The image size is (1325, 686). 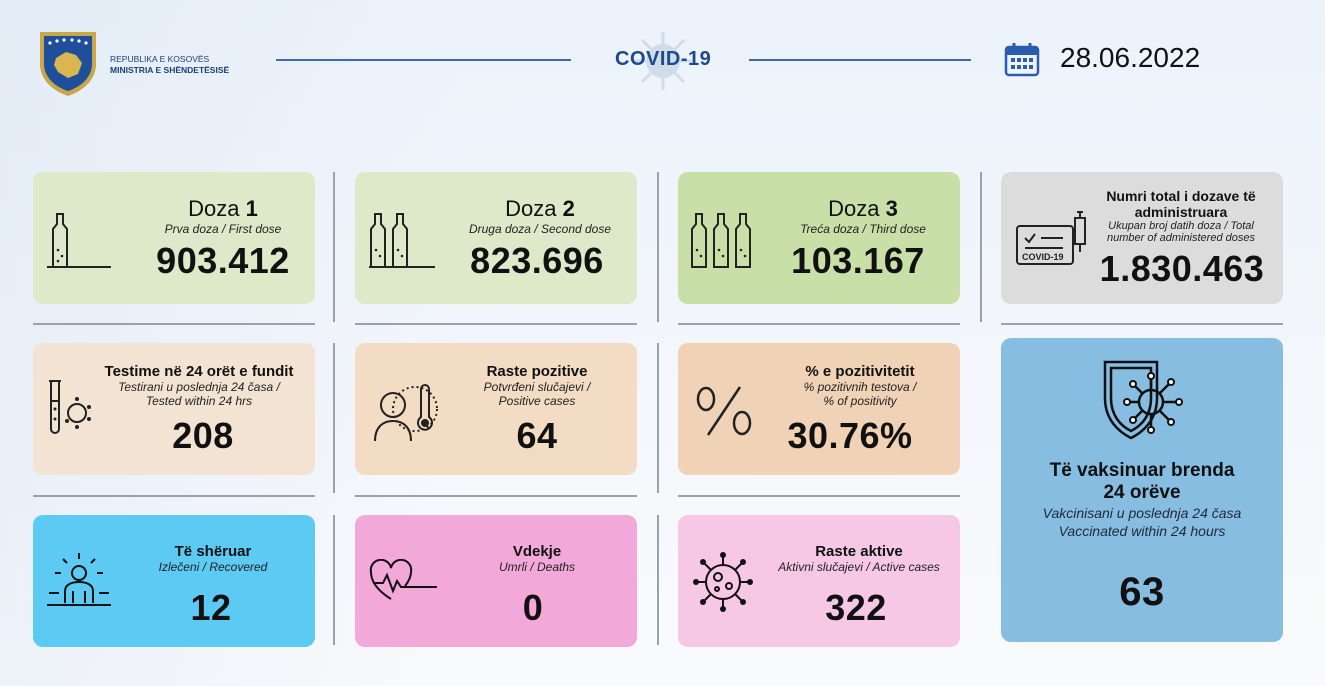 I want to click on report-date: 28.06.2022, so click(x=1130, y=57).